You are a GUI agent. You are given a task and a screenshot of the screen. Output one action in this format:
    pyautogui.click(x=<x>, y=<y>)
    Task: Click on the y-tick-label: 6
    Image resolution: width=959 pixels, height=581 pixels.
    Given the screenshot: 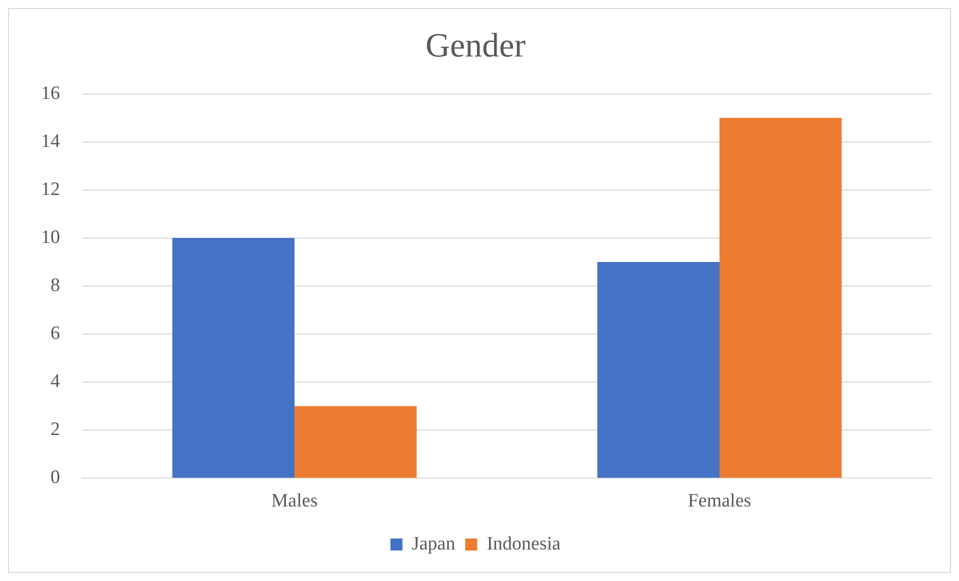 What is the action you would take?
    pyautogui.click(x=55, y=333)
    